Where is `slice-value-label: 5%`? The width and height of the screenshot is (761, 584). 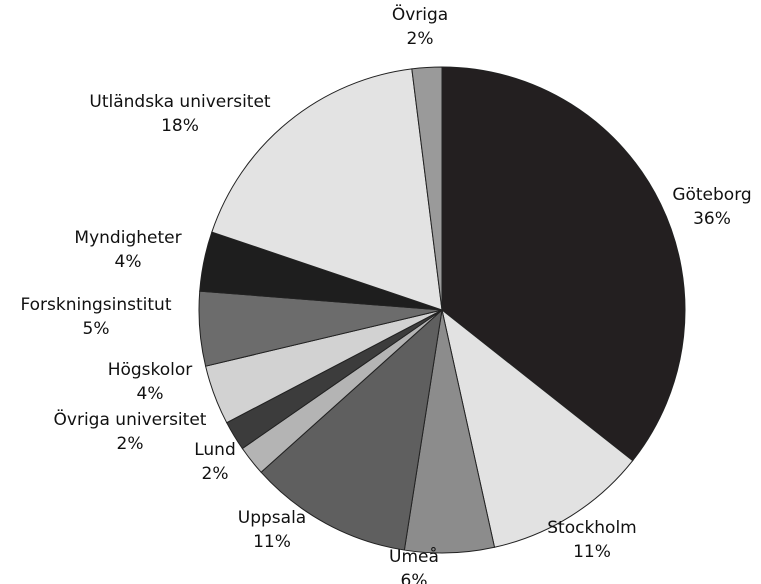 slice-value-label: 5% is located at coordinates (96, 329).